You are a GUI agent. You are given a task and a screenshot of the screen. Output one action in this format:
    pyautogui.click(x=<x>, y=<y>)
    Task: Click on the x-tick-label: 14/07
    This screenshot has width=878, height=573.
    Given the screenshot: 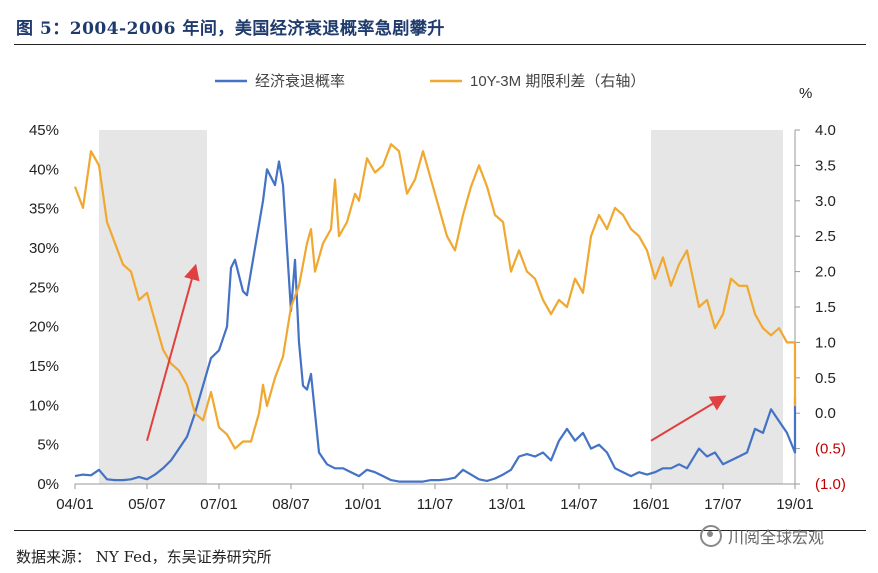 What is the action you would take?
    pyautogui.click(x=579, y=504)
    